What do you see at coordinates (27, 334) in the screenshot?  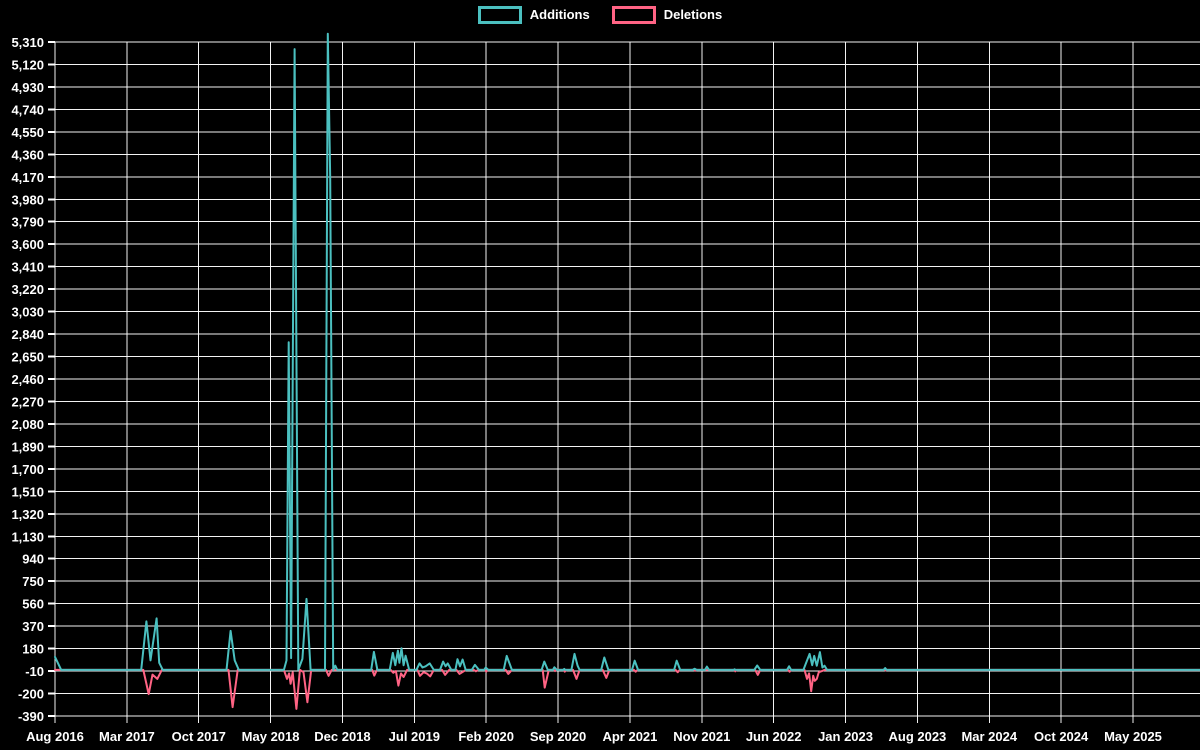 I see `y-tick-label: 2,840` at bounding box center [27, 334].